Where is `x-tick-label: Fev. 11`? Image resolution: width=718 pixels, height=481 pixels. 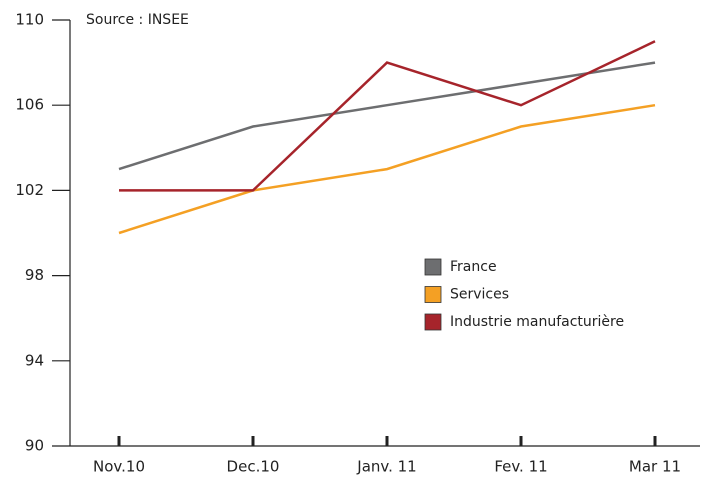 x-tick-label: Fev. 11 is located at coordinates (520, 467).